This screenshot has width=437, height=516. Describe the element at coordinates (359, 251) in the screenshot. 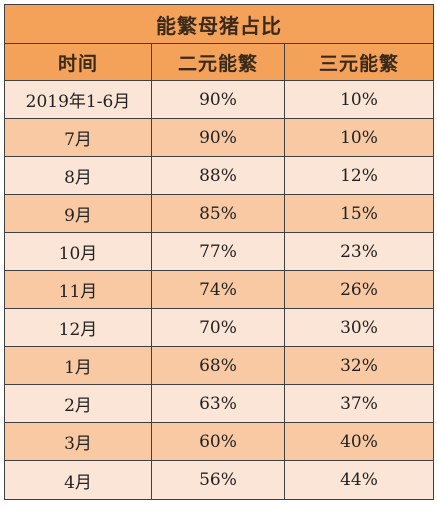

I see `cell-ternary: 23%` at that location.